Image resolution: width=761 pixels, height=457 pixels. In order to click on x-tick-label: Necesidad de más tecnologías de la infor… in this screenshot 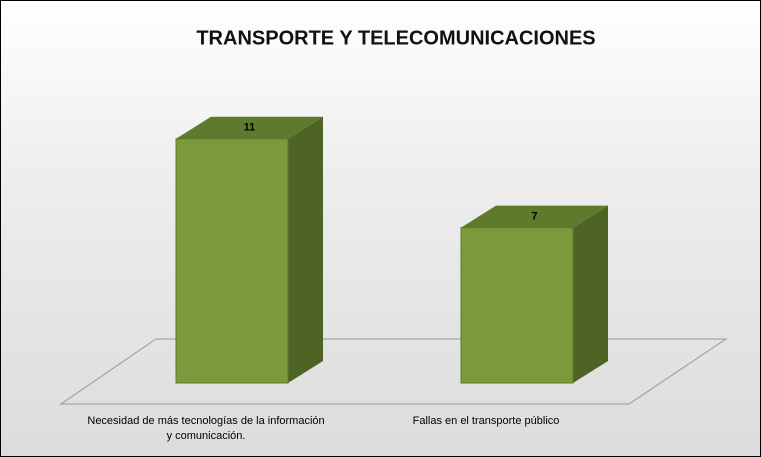, I will do `click(206, 428)`.